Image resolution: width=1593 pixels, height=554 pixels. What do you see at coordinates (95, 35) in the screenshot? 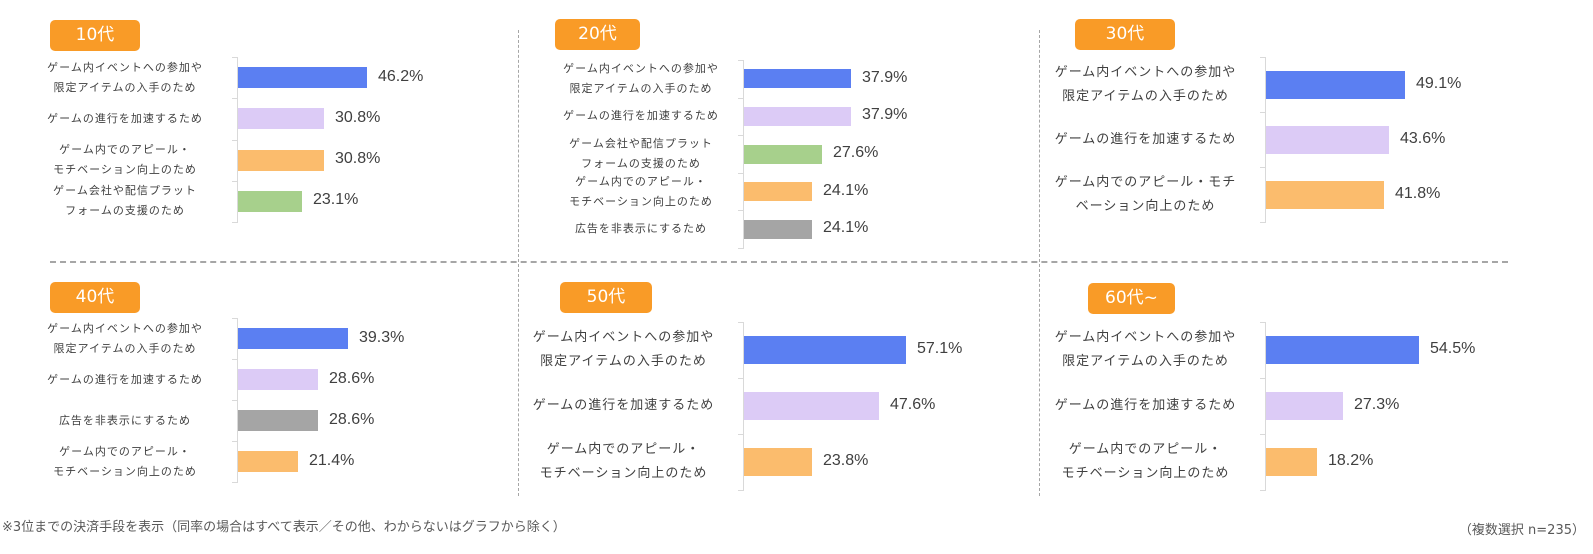
I see `age-group-badge: 10代` at bounding box center [95, 35].